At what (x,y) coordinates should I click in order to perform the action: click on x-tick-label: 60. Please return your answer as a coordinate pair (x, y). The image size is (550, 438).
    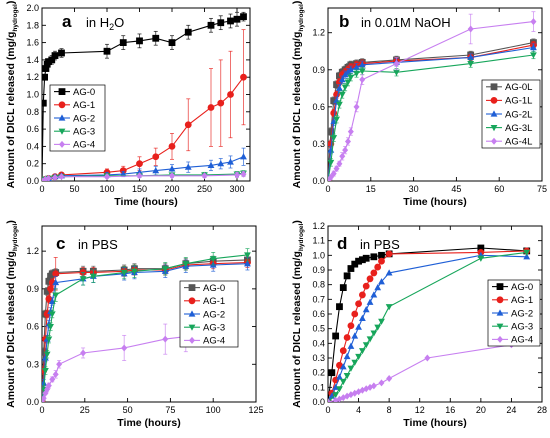
    Looking at the image, I should click on (499, 189).